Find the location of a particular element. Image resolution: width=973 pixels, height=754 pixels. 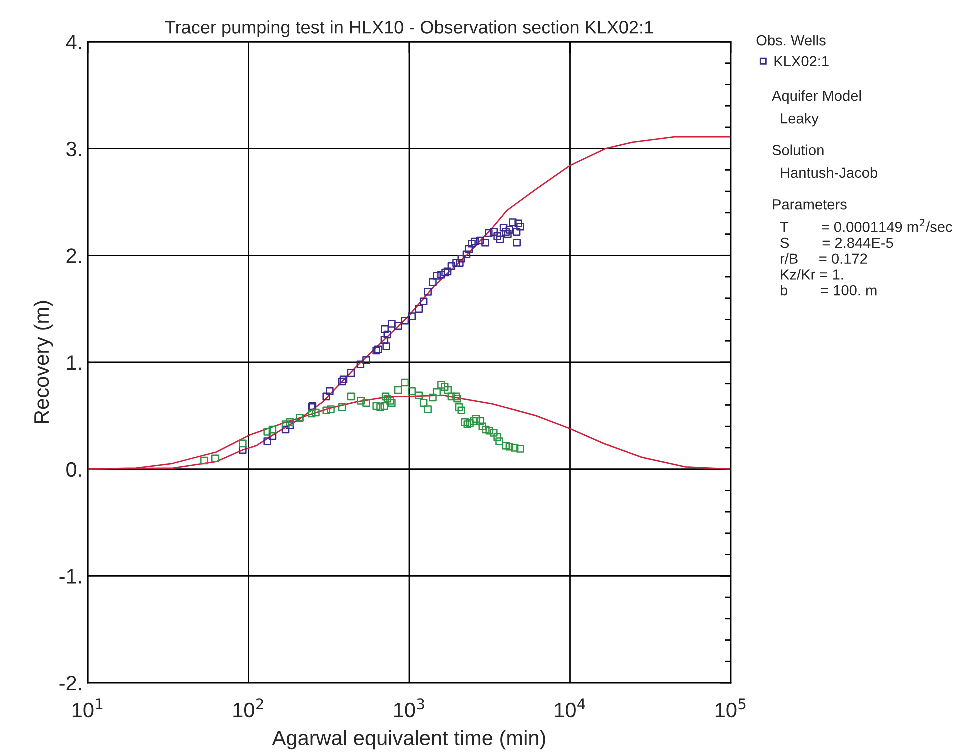

y-axis-title: Recovery (m) is located at coordinates (44, 362).